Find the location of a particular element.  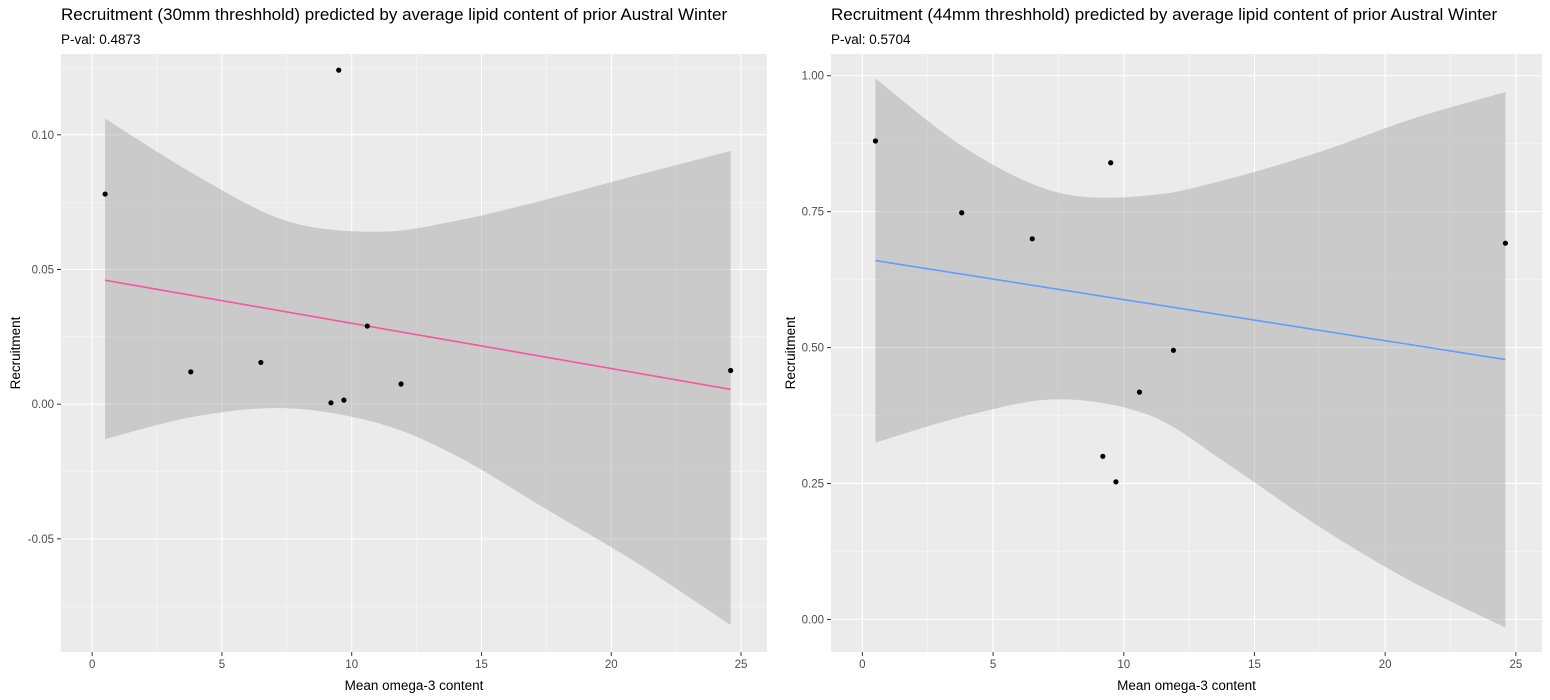

y-tick-label: 0.10 is located at coordinates (43, 136).